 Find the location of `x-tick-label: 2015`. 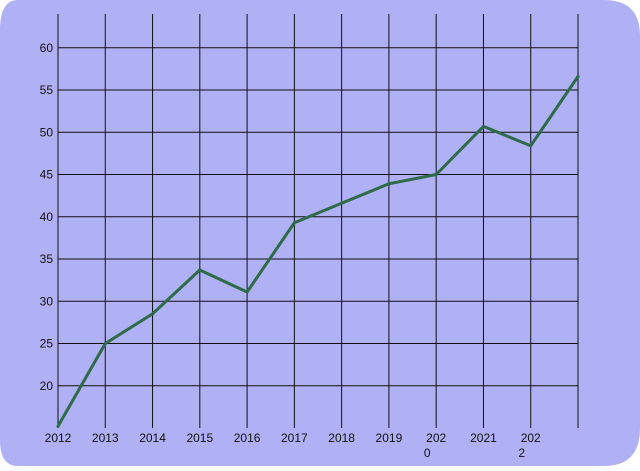

x-tick-label: 2015 is located at coordinates (199, 438).